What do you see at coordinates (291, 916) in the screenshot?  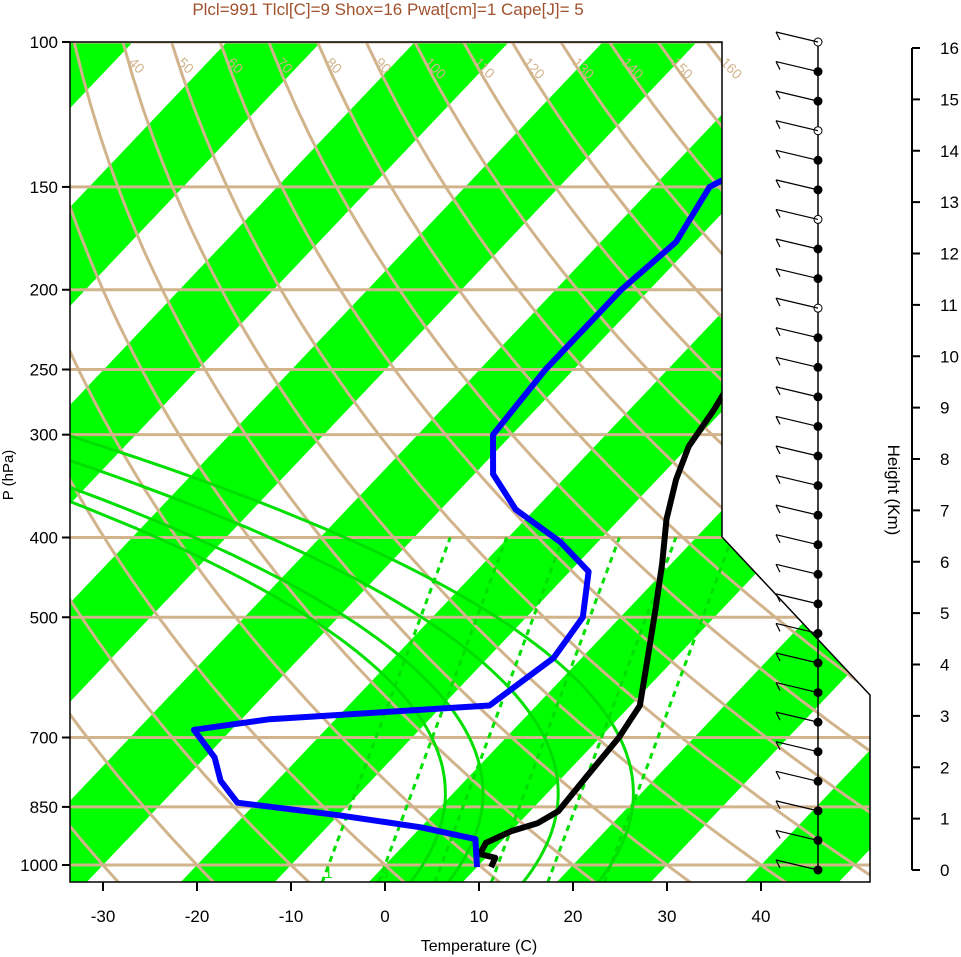 I see `x-tick-label: -10` at bounding box center [291, 916].